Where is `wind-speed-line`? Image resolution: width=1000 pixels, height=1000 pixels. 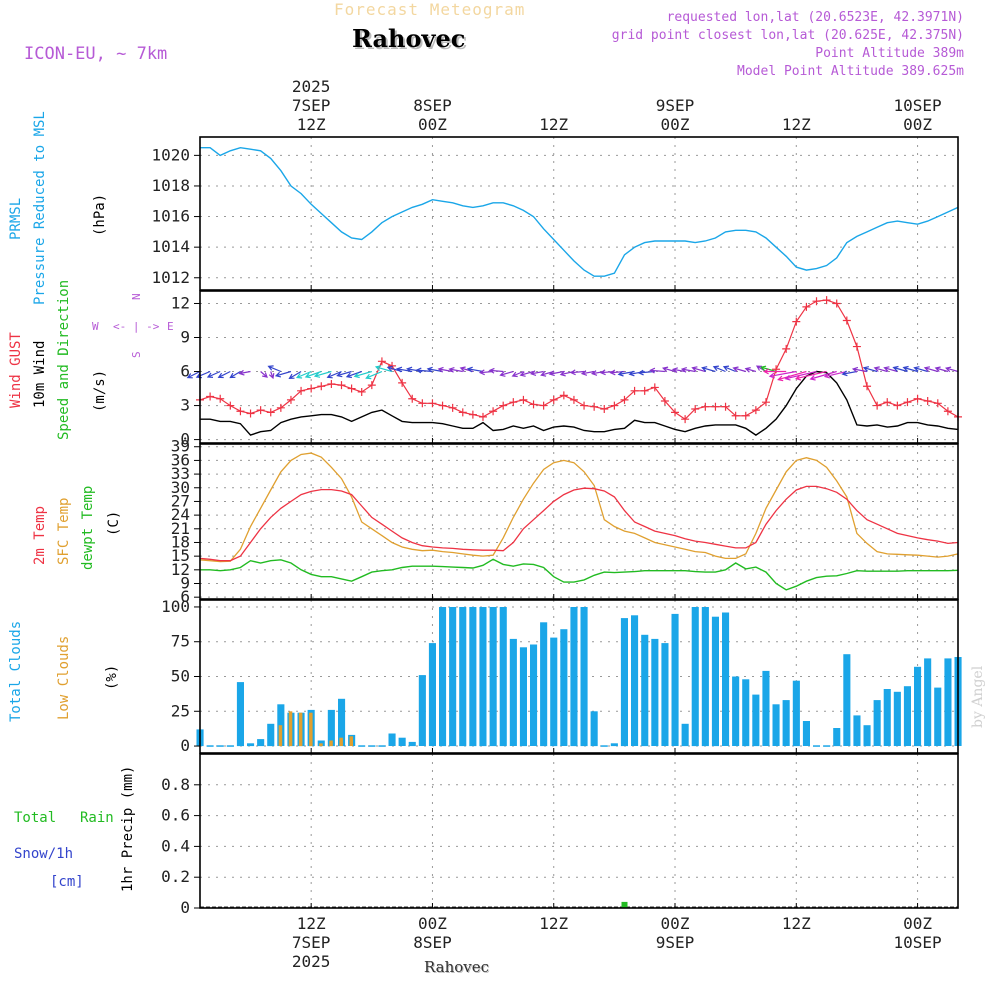
wind-speed-line is located at coordinates (579, 403).